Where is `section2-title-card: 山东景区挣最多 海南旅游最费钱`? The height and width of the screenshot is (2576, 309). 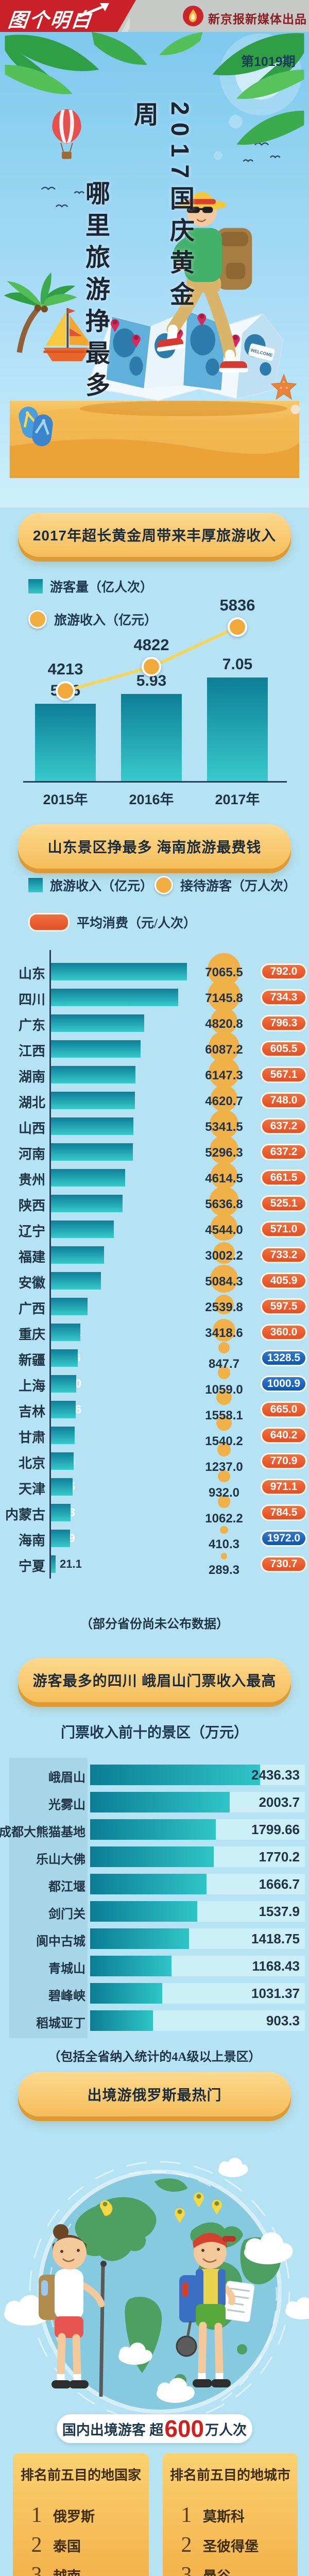 section2-title-card: 山东景区挣最多 海南旅游最费钱 is located at coordinates (154, 846).